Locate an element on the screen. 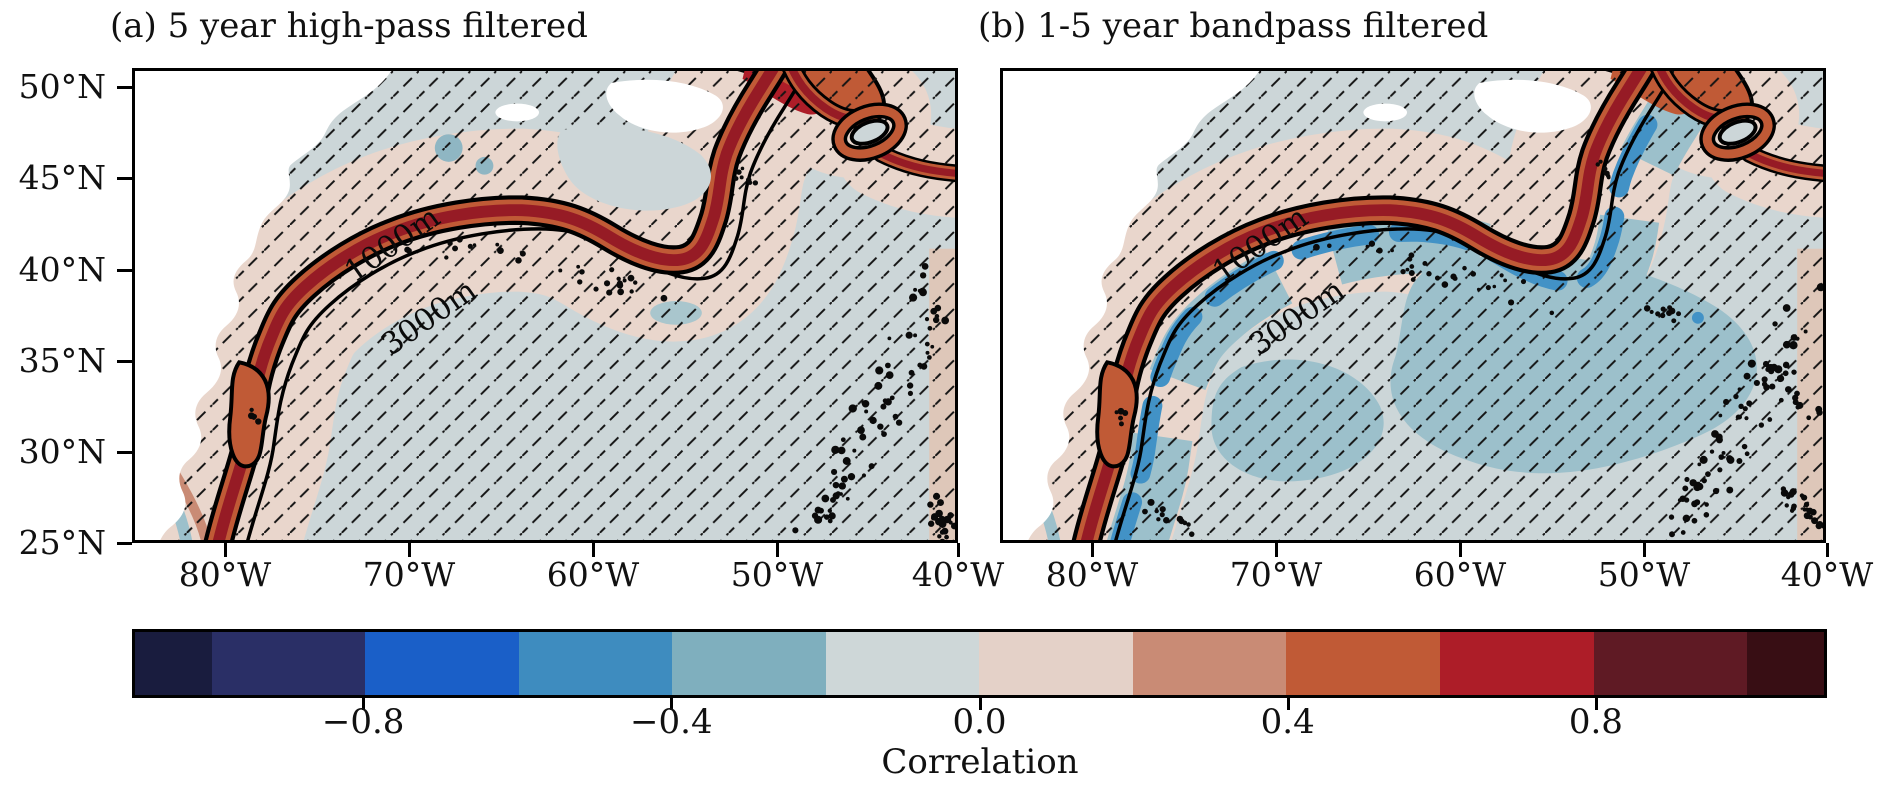 The height and width of the screenshot is (785, 1892). y-tick-label: 35°N is located at coordinates (62, 360).